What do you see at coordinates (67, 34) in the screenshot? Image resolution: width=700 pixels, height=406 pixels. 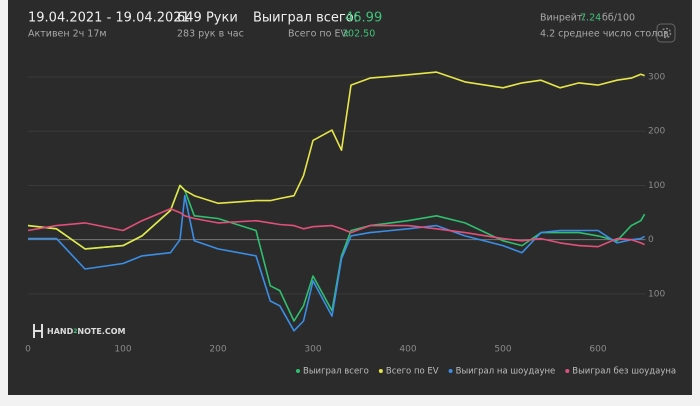 I see `active-time: Активен 2ч 17м` at bounding box center [67, 34].